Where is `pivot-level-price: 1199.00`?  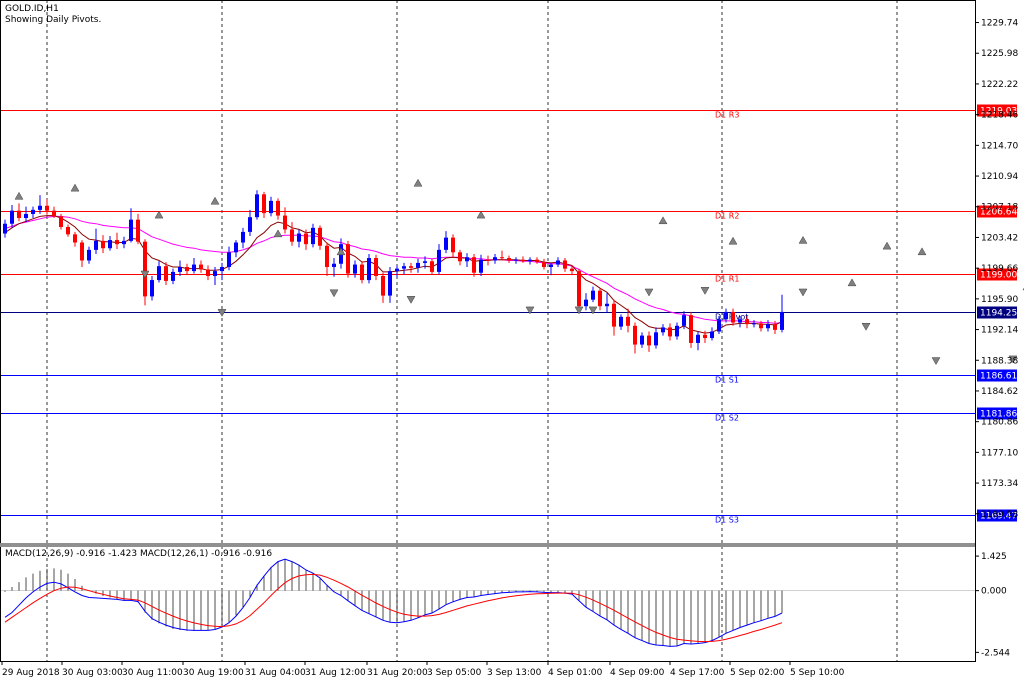
pivot-level-price: 1199.00 is located at coordinates (998, 276).